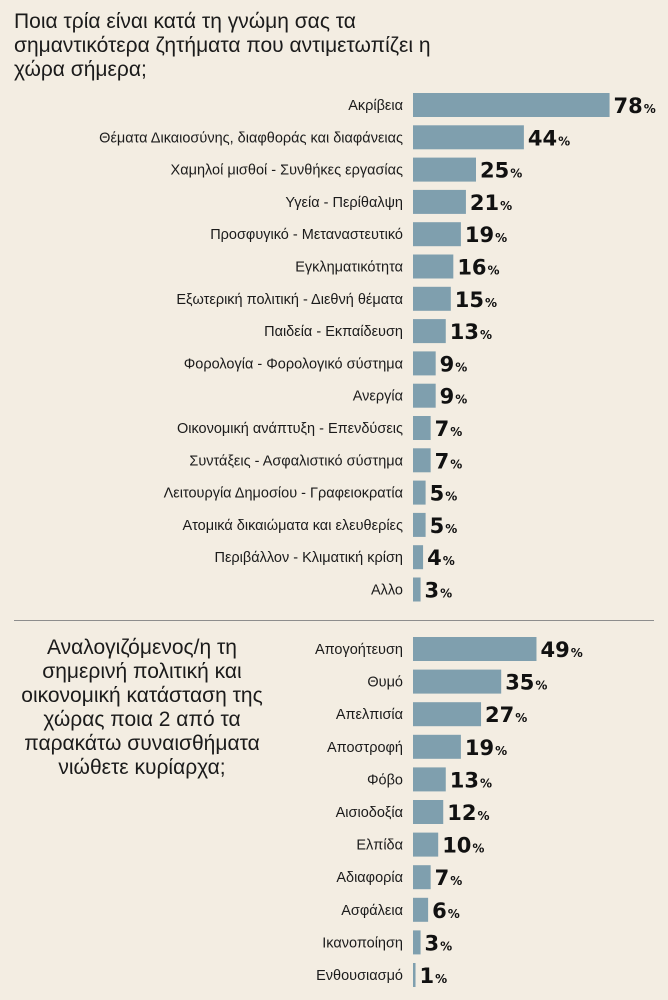 The width and height of the screenshot is (668, 1000). I want to click on category-label: Φορολογία - Φορολογικό σύστημα, so click(293, 364).